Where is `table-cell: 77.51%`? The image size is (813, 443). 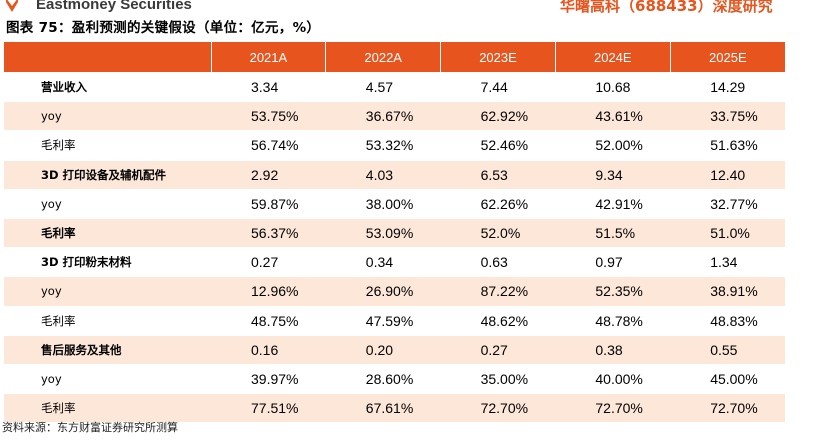 table-cell: 77.51% is located at coordinates (268, 408).